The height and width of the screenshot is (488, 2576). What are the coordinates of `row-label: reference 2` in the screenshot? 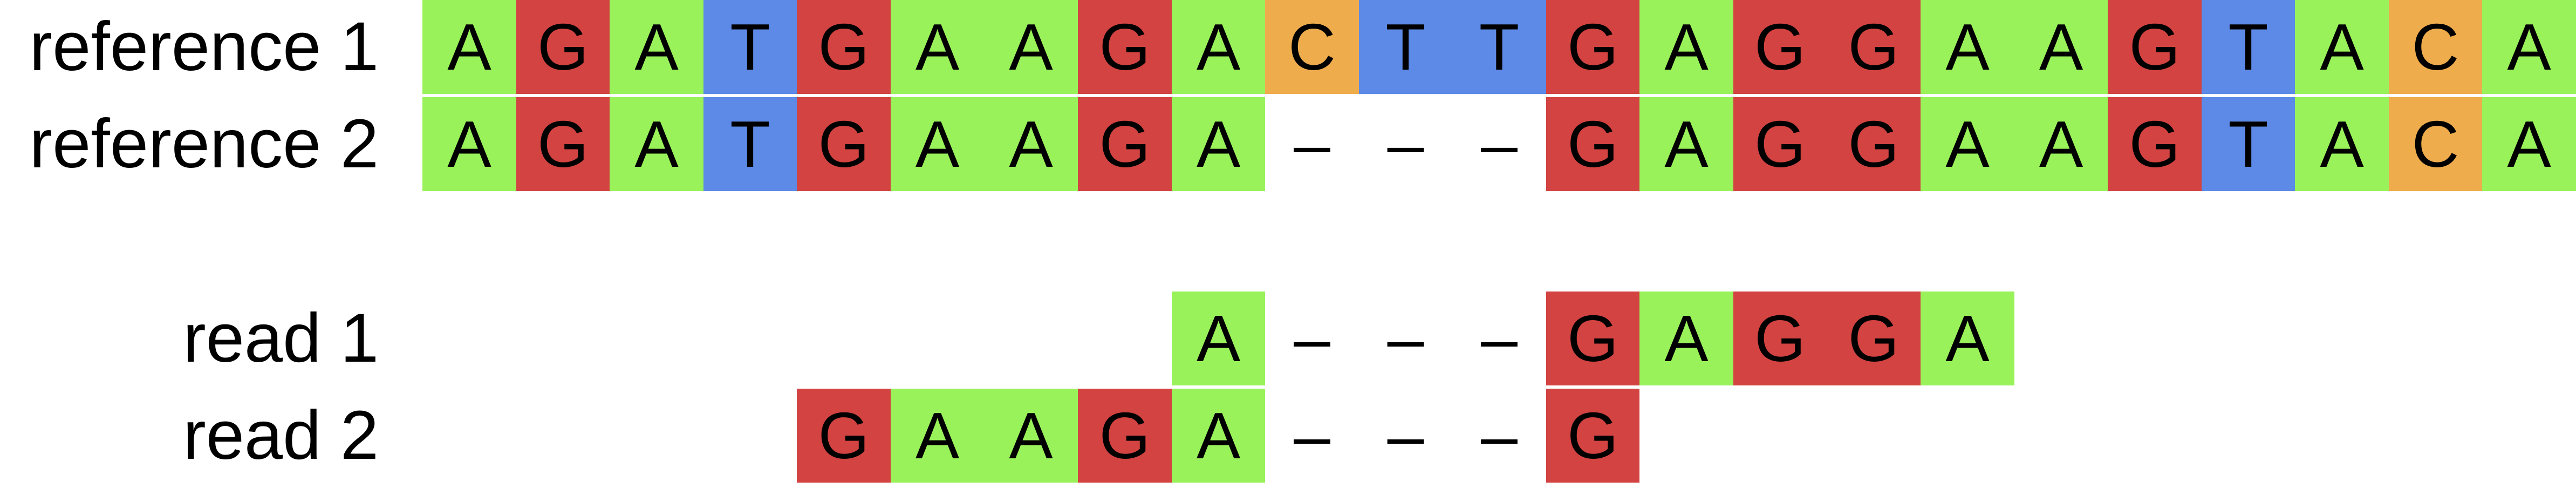 It's located at (204, 143).